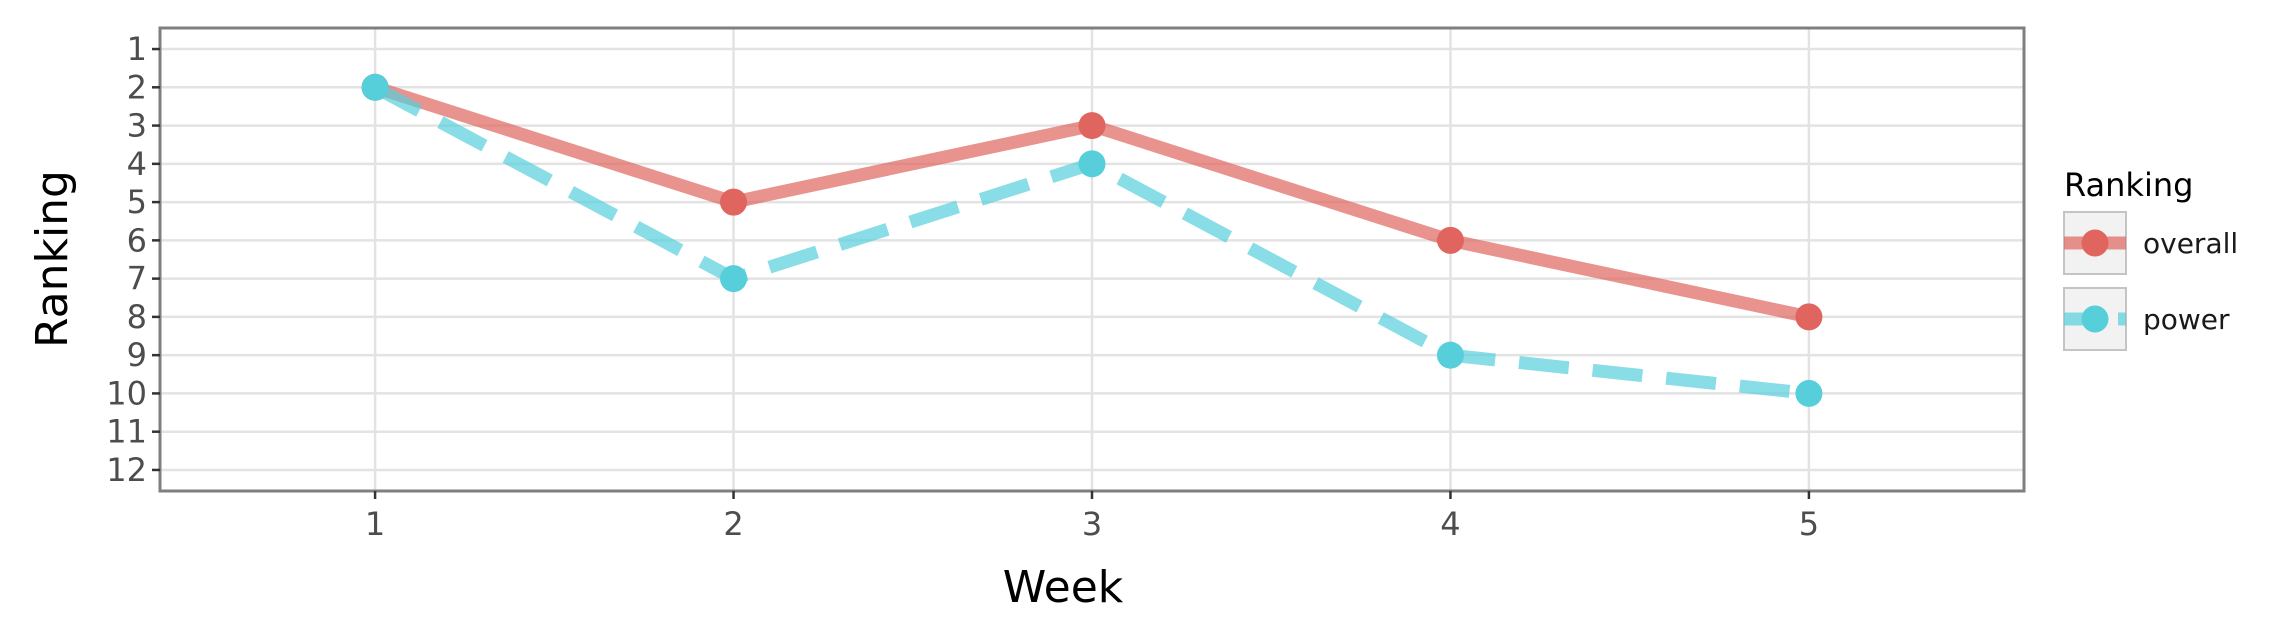 The height and width of the screenshot is (642, 2276). Describe the element at coordinates (137, 87) in the screenshot. I see `y-tick-label: 2` at that location.